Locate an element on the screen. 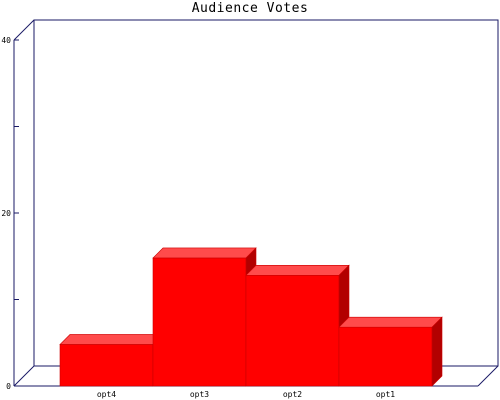 Image resolution: width=500 pixels, height=400 pixels. bar-opt4 is located at coordinates (106, 365).